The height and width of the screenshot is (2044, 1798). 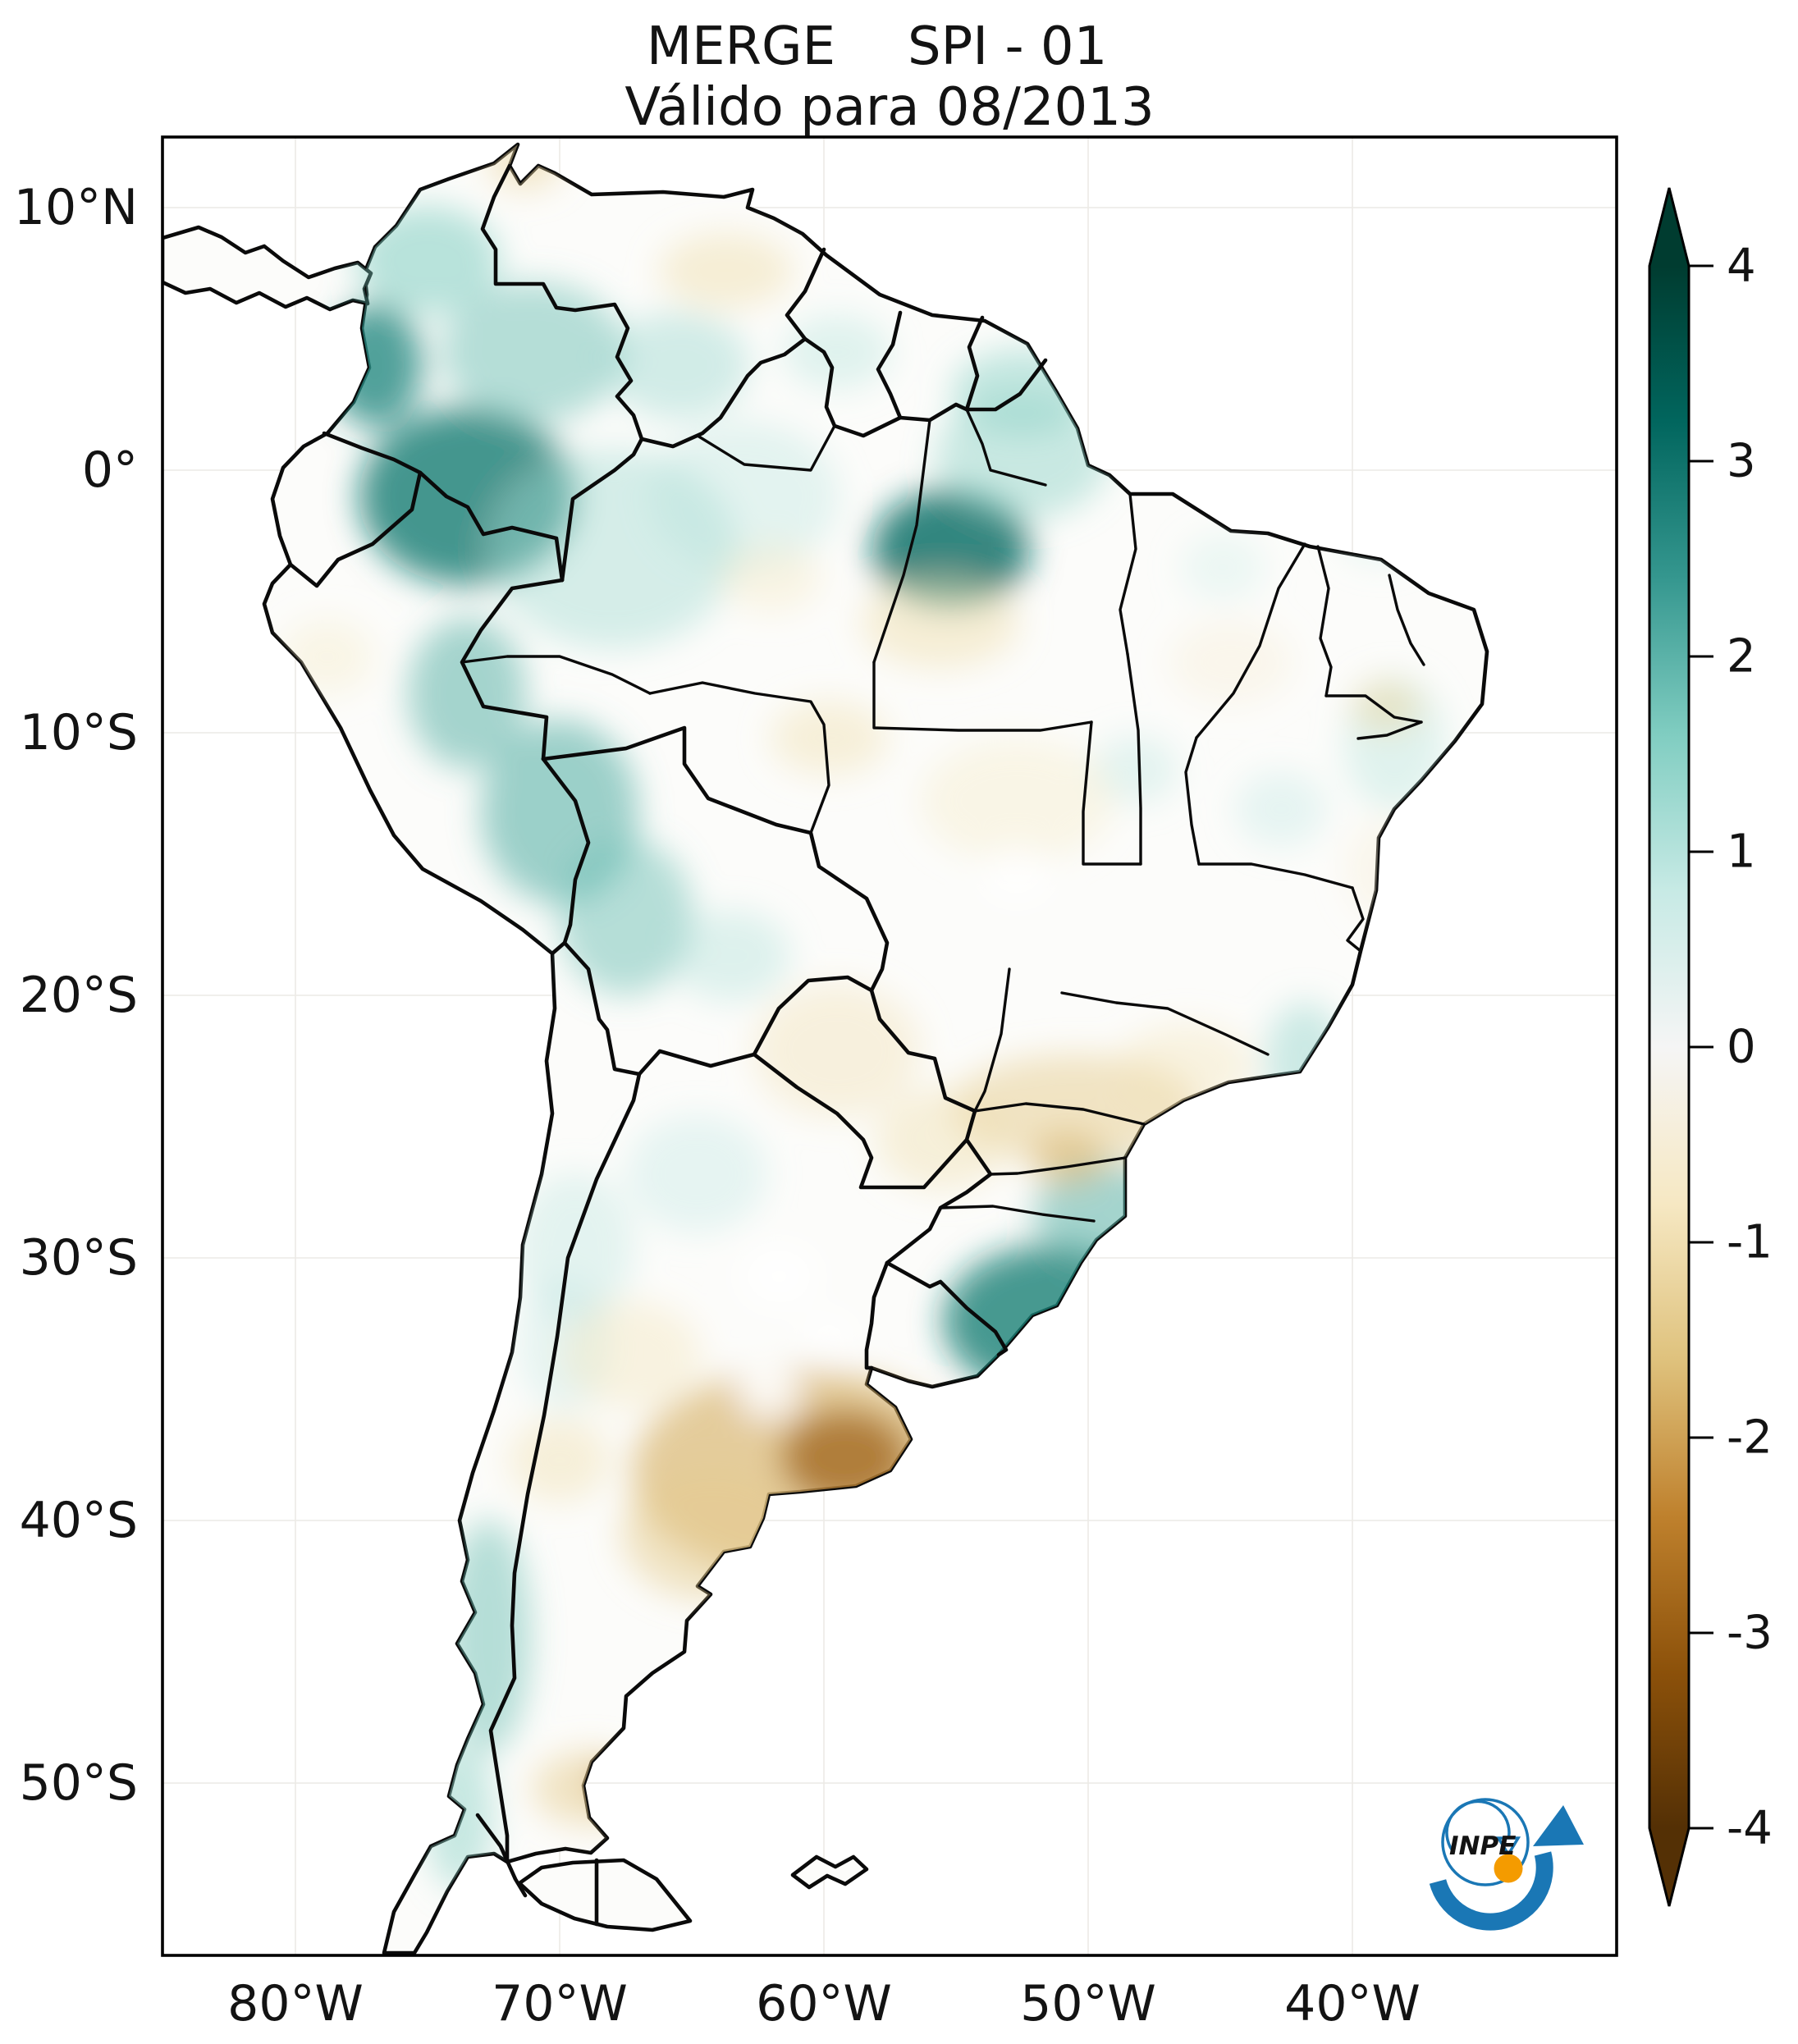 What do you see at coordinates (889, 365) in the screenshot?
I see `border-guyana-suriname` at bounding box center [889, 365].